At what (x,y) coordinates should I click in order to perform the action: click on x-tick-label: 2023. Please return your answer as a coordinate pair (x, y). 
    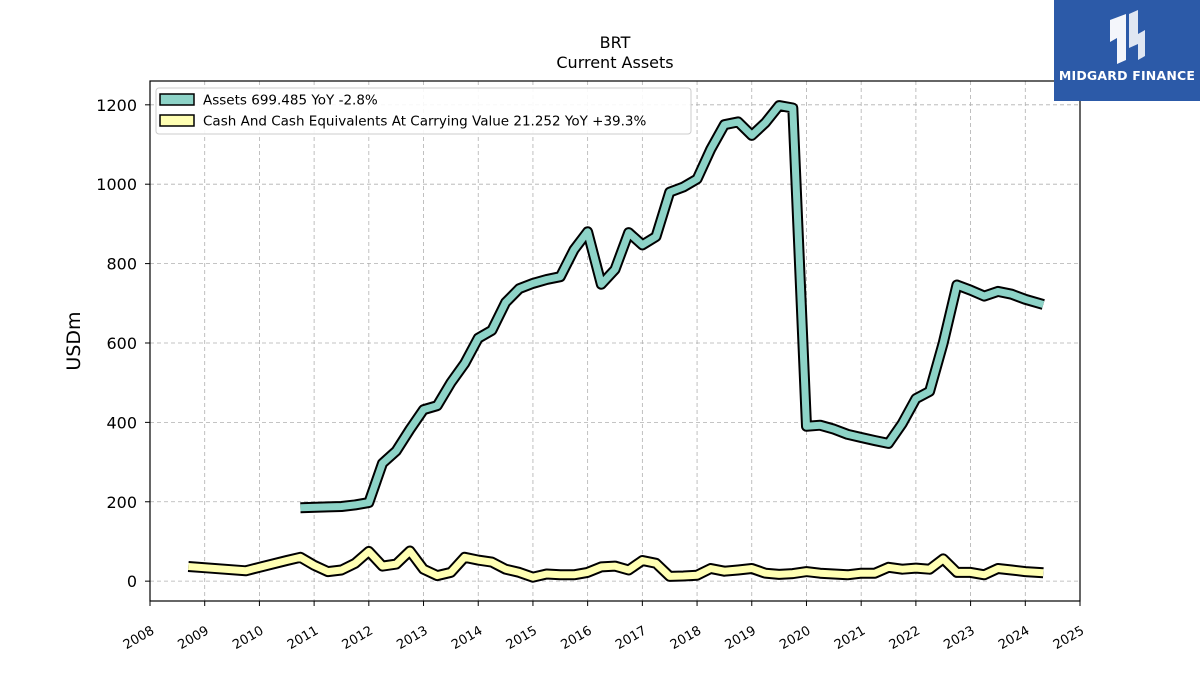
    Looking at the image, I should click on (959, 638).